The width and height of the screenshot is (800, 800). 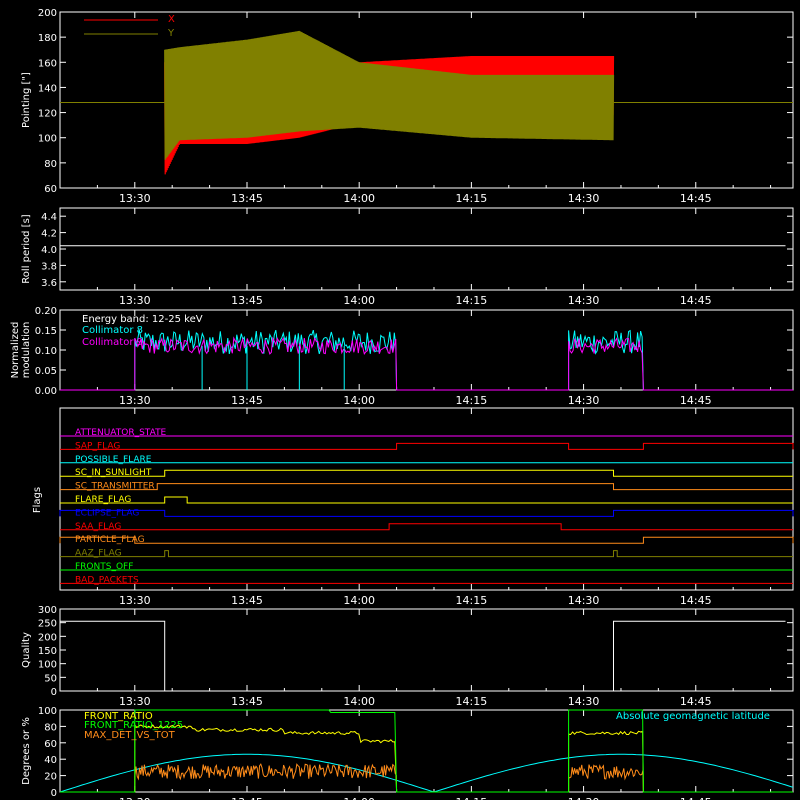 I want to click on geomagnetic-latitude-line, so click(x=426, y=773).